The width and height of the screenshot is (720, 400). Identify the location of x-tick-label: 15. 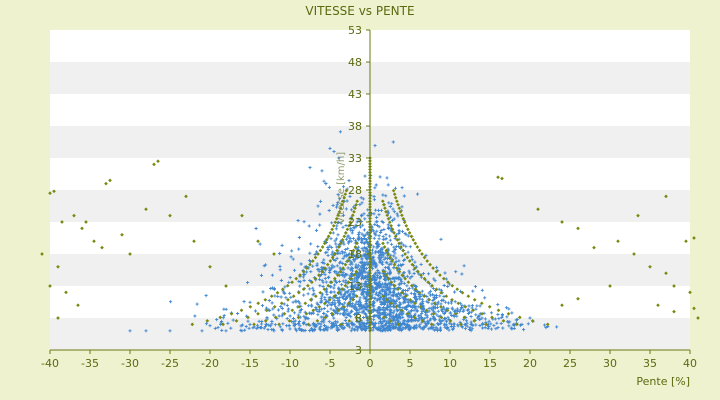
(490, 363).